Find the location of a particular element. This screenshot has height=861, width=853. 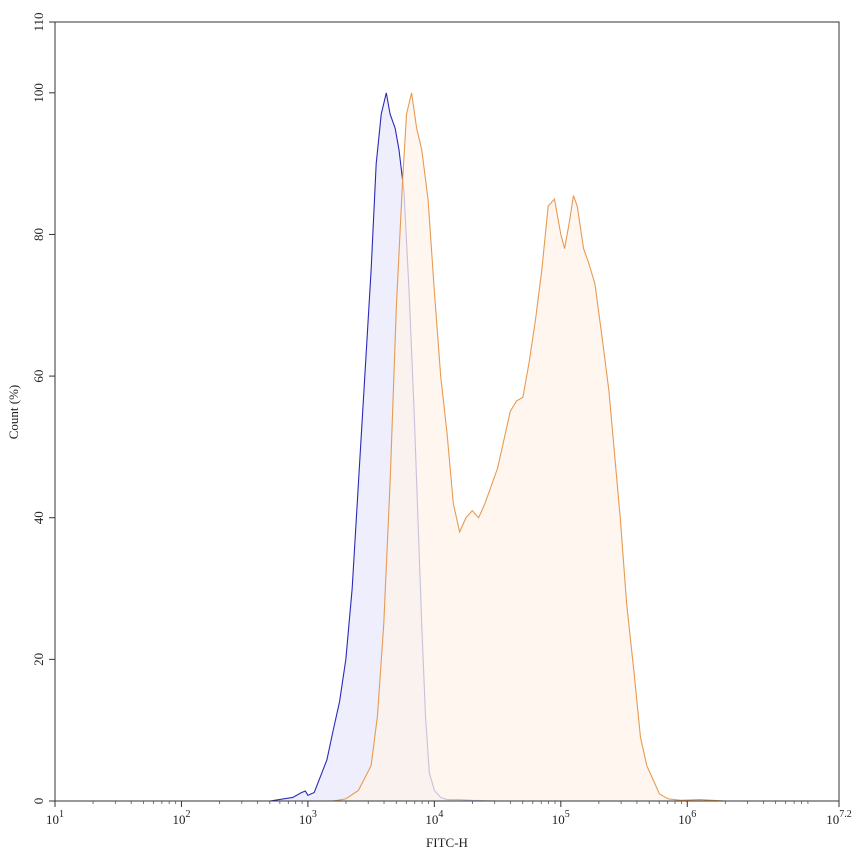

x-tick-label: 10⁴ is located at coordinates (434, 818).